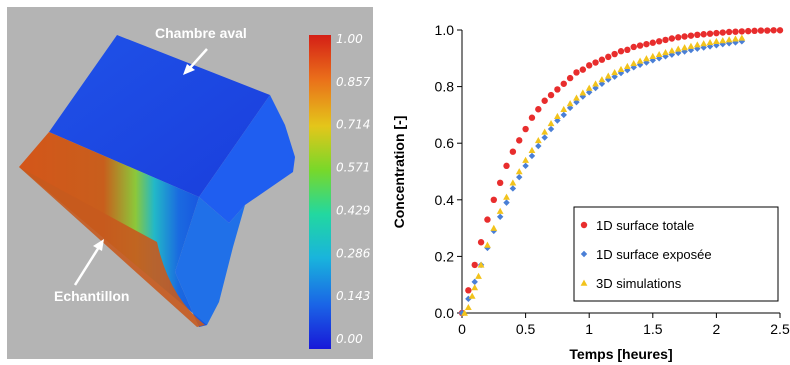 This screenshot has width=790, height=365. Describe the element at coordinates (353, 296) in the screenshot. I see `colorbar-tick-label: 0.143` at that location.